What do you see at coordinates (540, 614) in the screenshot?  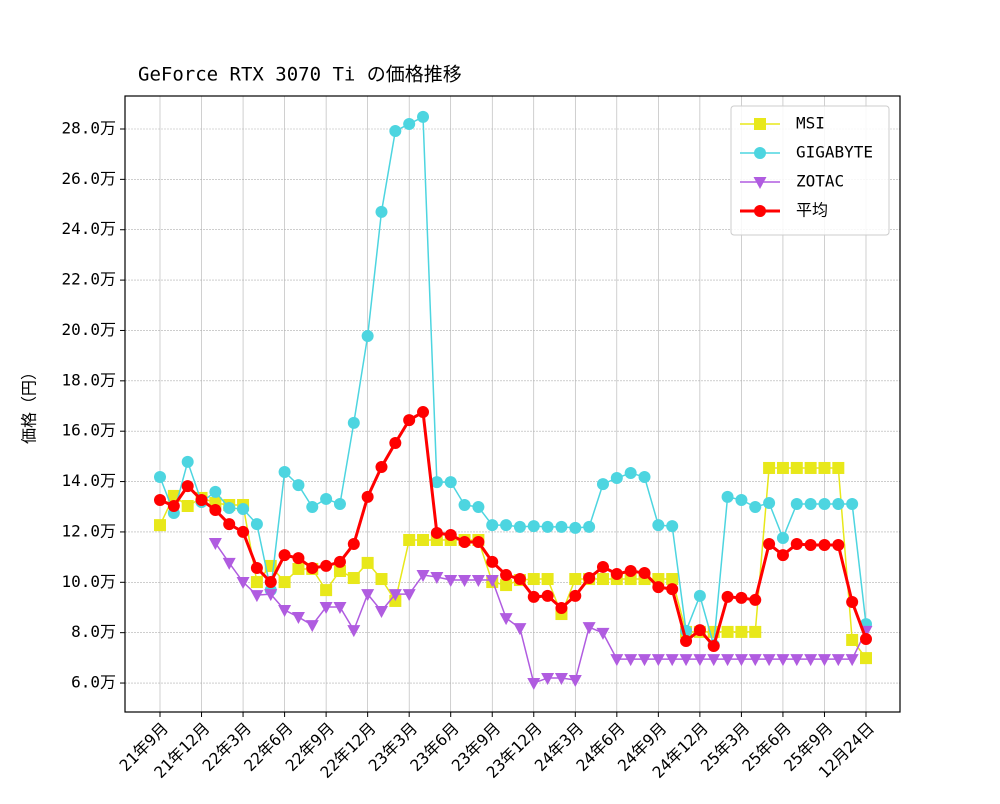 I see `series` at bounding box center [540, 614].